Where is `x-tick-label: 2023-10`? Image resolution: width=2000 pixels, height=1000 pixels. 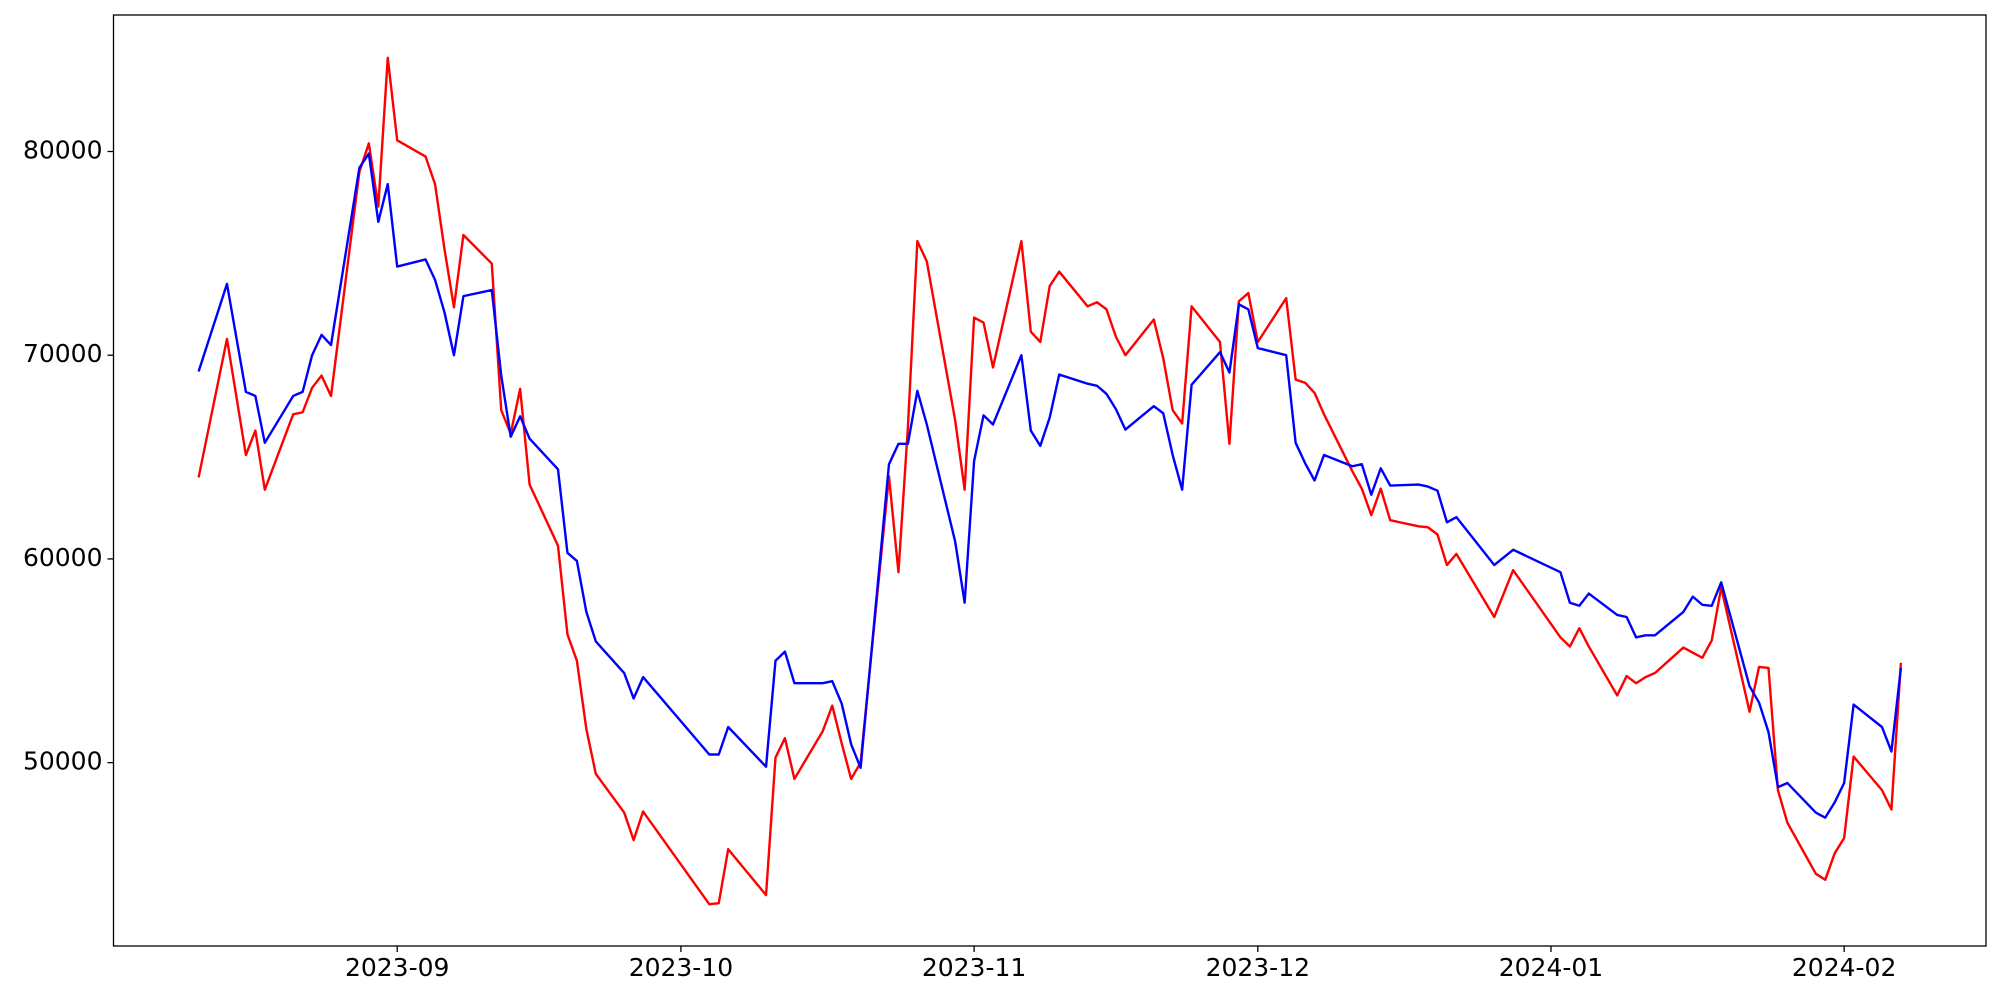
x-tick-label: 2023-10 is located at coordinates (681, 967).